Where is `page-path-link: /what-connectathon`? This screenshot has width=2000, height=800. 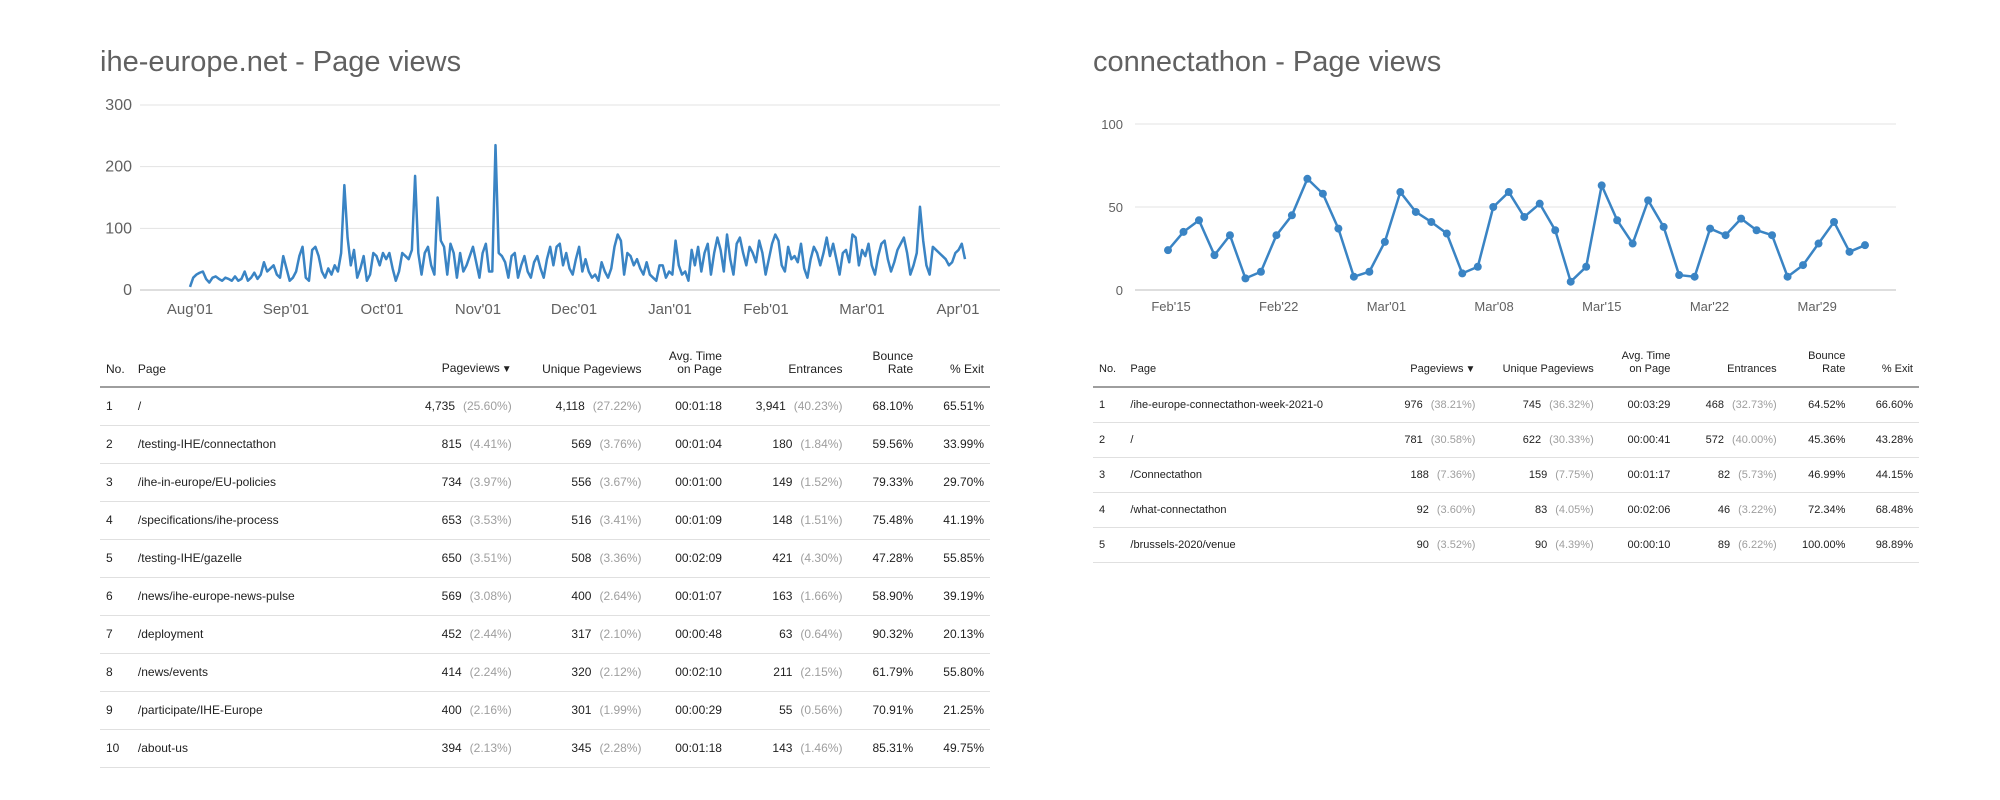
page-path-link: /what-connectathon is located at coordinates (1178, 509).